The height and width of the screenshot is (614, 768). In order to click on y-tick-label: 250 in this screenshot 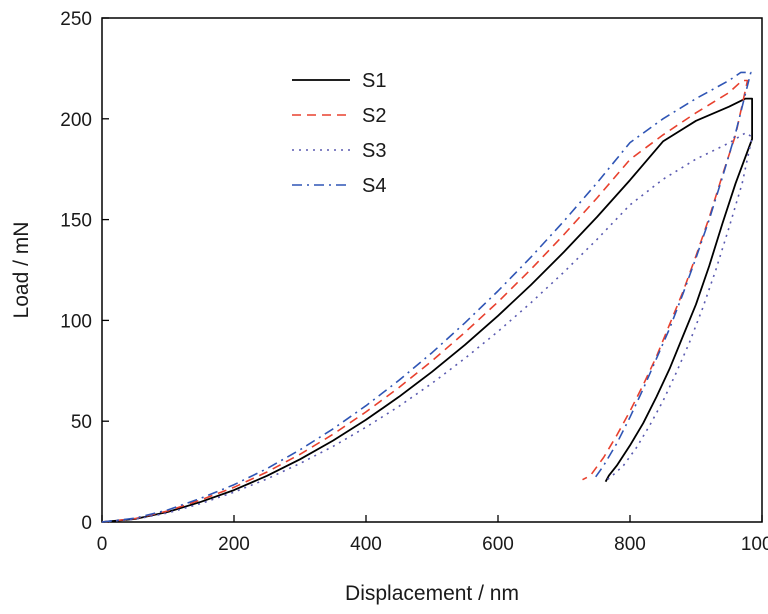, I will do `click(76, 19)`.